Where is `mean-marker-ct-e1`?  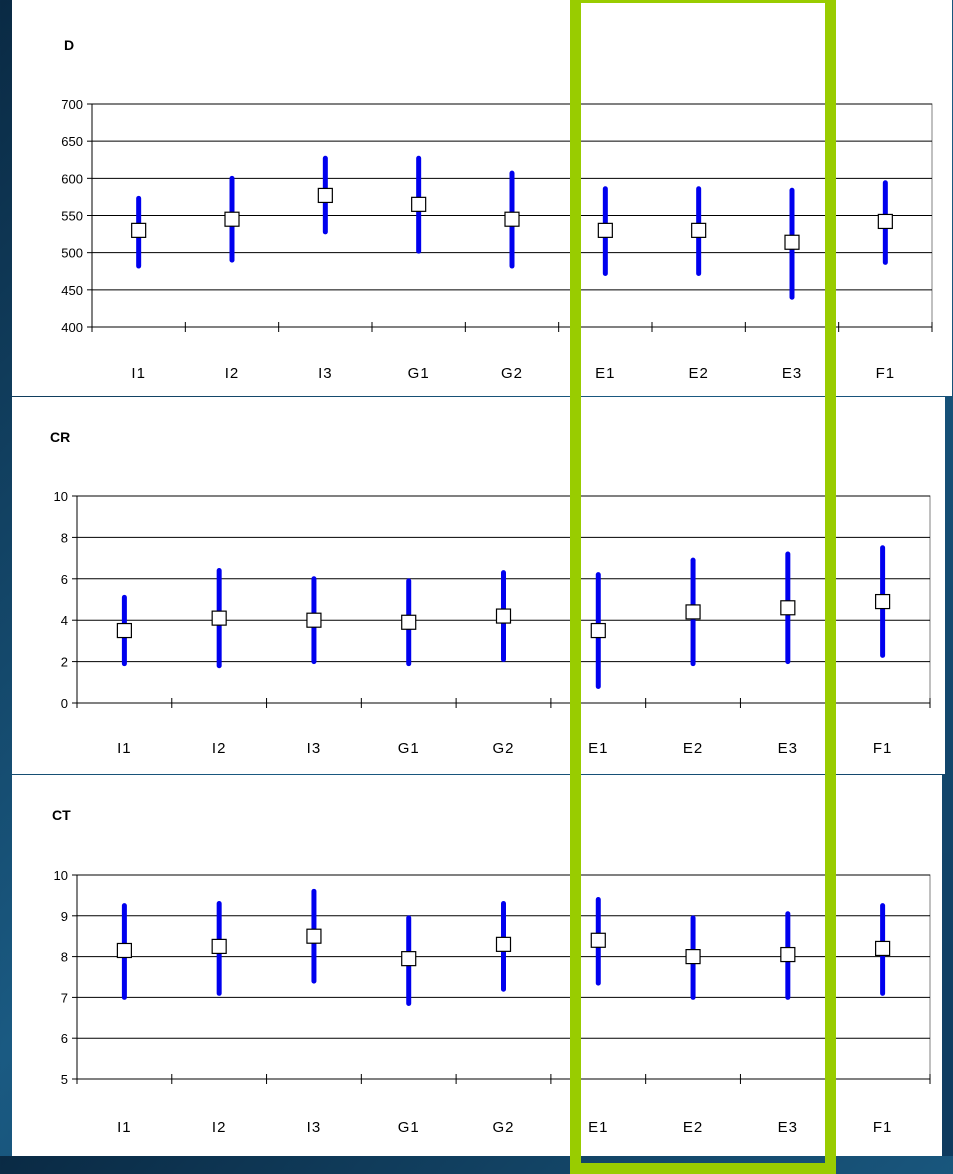
mean-marker-ct-e1 is located at coordinates (598, 940).